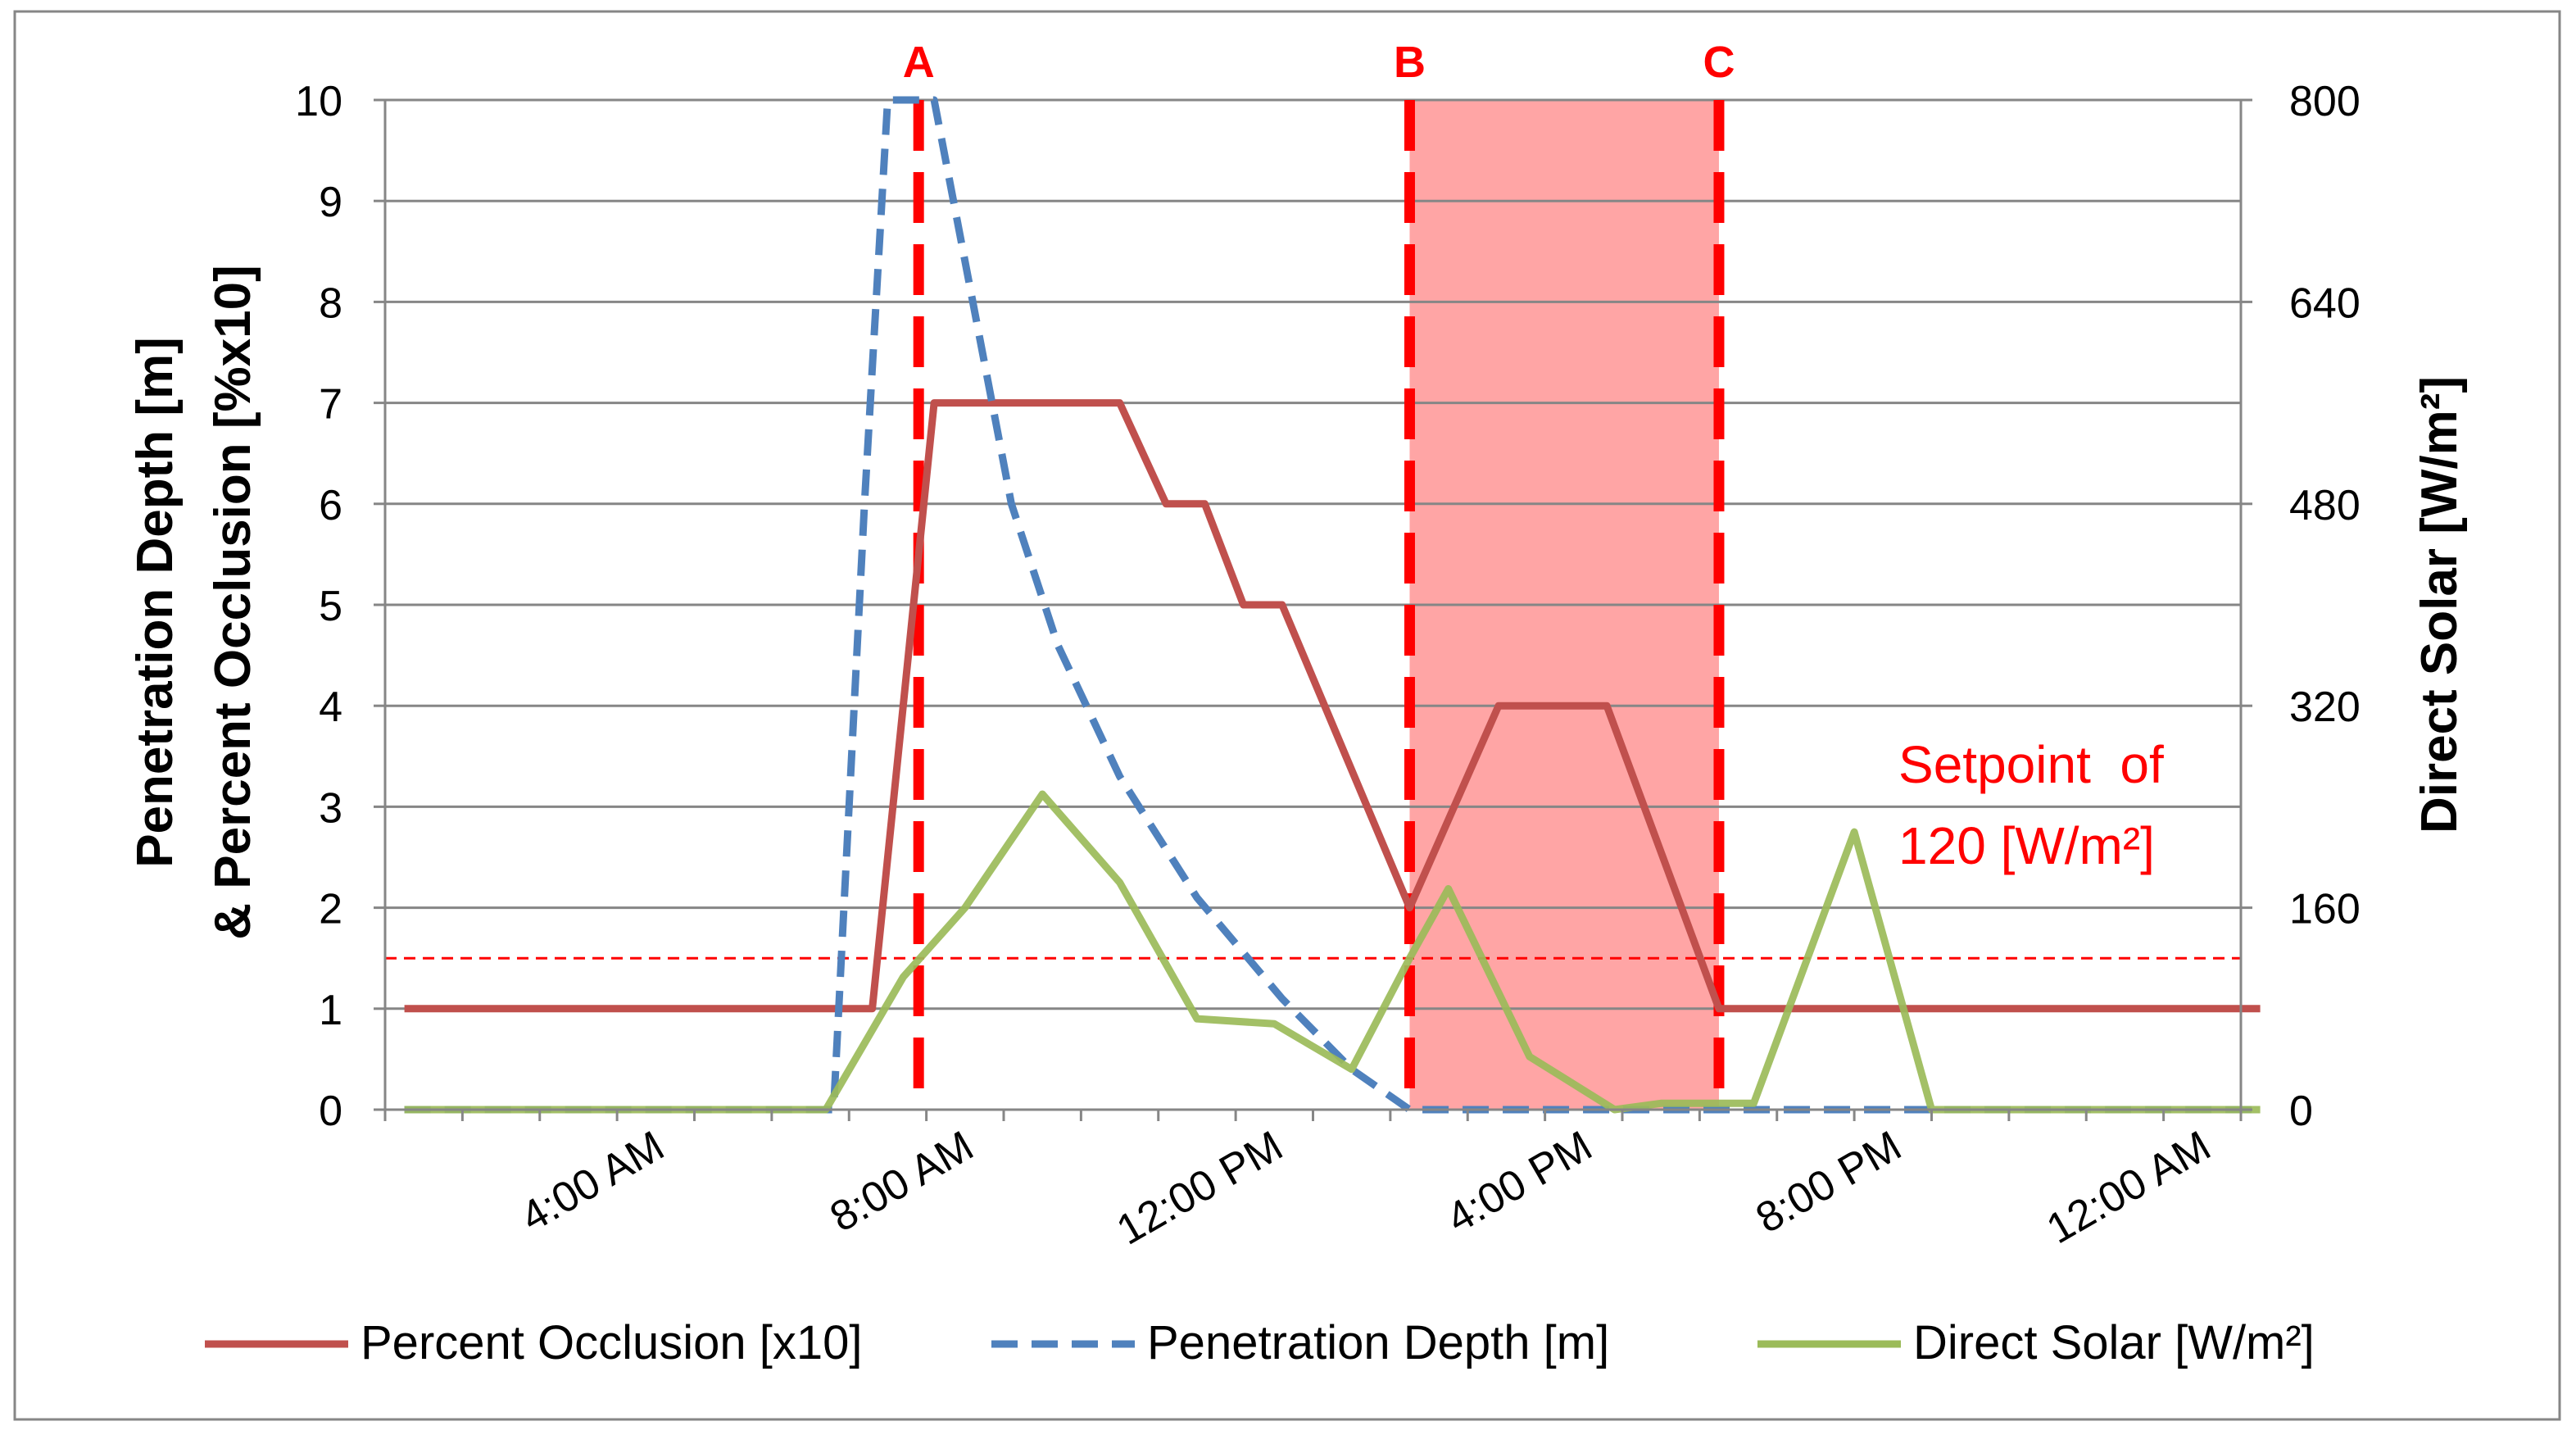 This screenshot has height=1435, width=2576. Describe the element at coordinates (2114, 1343) in the screenshot. I see `legend-label-3: Direct Solar [W/m²]` at that location.